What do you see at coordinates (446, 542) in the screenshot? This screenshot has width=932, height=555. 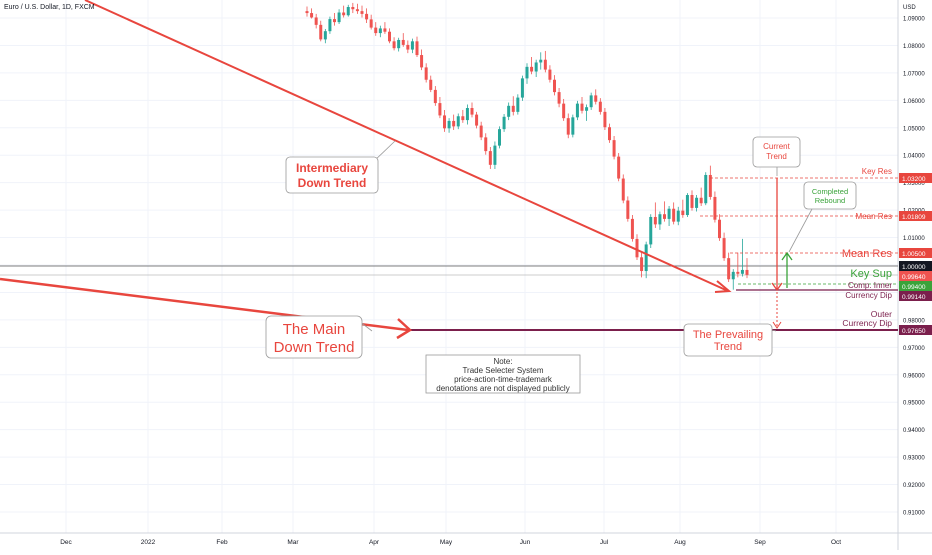 I see `x-tick-label: May` at bounding box center [446, 542].